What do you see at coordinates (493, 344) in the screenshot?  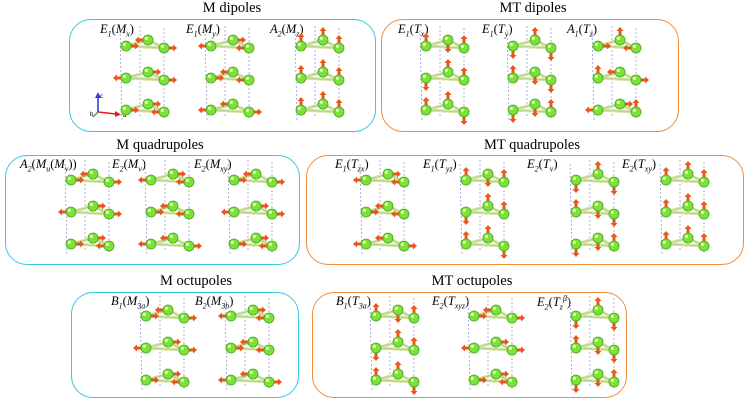 I see `structure-mt-oct-xyz` at bounding box center [493, 344].